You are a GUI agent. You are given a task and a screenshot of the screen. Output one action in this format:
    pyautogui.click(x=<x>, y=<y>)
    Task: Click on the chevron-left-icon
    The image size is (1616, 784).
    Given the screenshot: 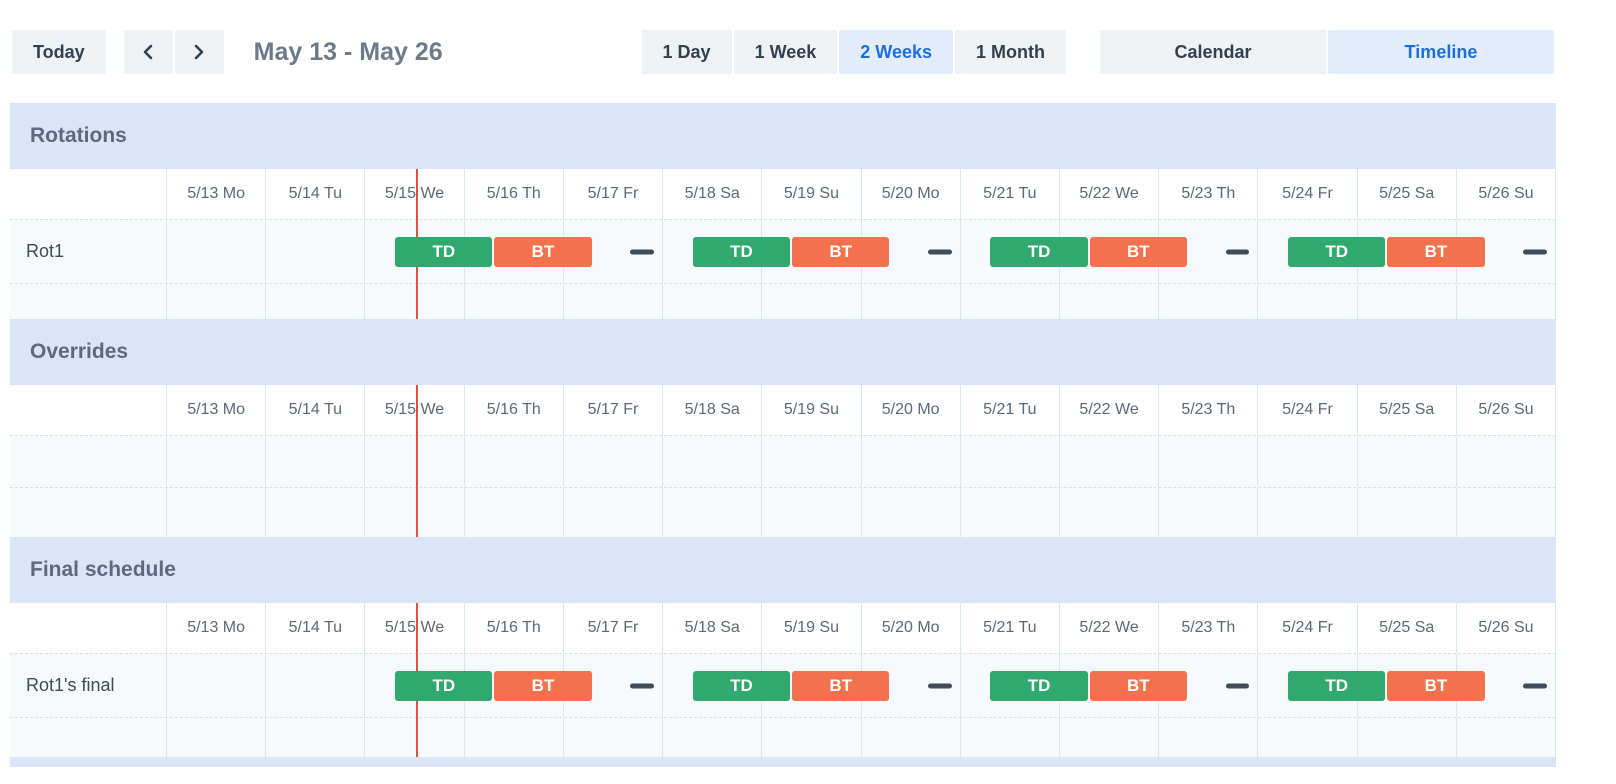 What is the action you would take?
    pyautogui.click(x=148, y=52)
    